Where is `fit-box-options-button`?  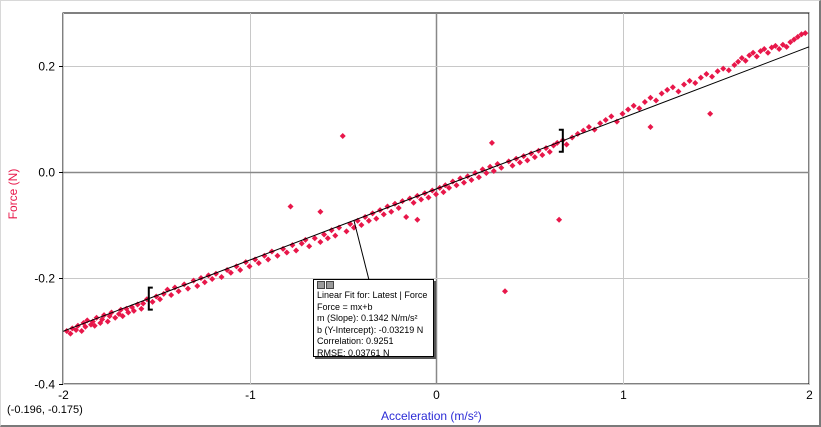 fit-box-options-button is located at coordinates (330, 285).